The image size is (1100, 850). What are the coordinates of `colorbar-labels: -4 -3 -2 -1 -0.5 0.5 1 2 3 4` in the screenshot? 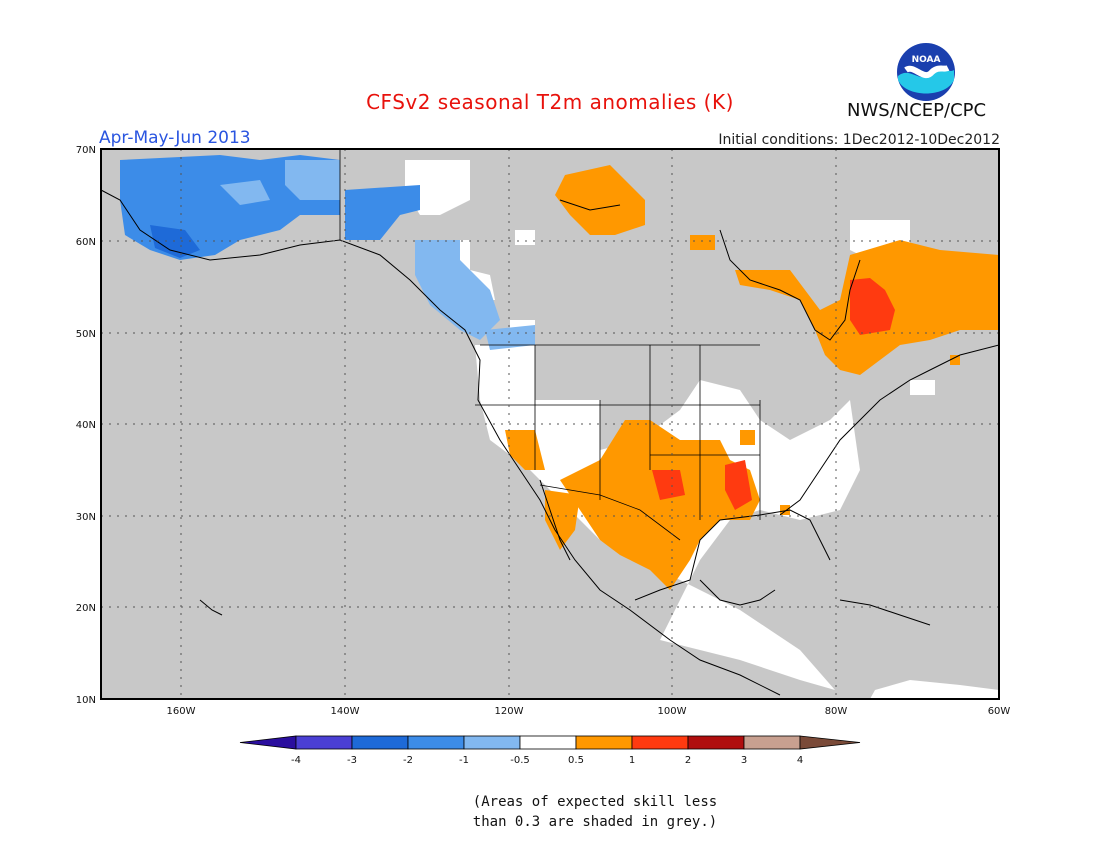 It's located at (547, 760).